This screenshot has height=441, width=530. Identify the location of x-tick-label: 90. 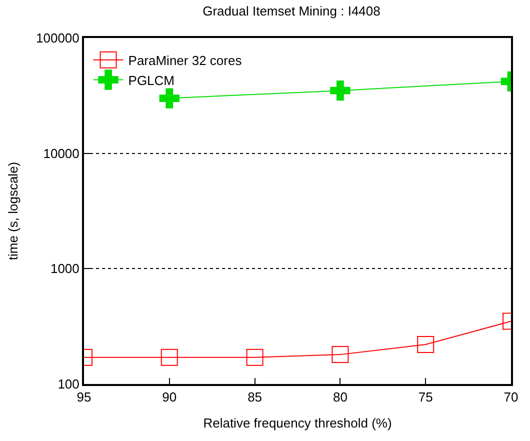
(169, 397).